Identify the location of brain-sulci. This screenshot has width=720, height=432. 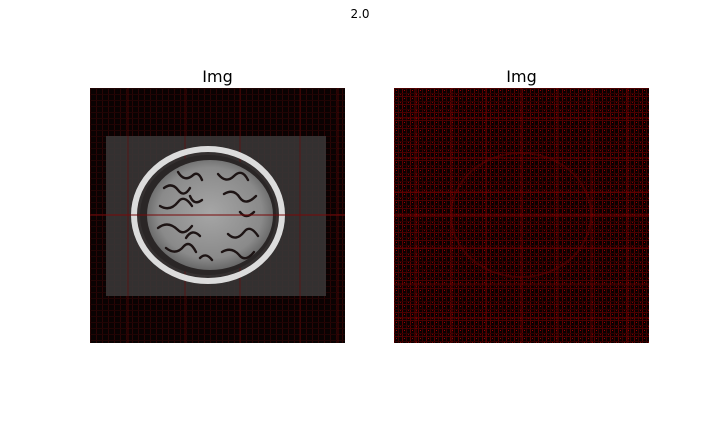
(208, 216).